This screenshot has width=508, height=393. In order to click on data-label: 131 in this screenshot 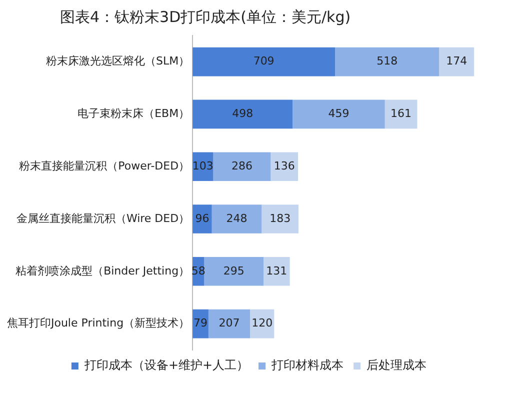, I will do `click(277, 271)`.